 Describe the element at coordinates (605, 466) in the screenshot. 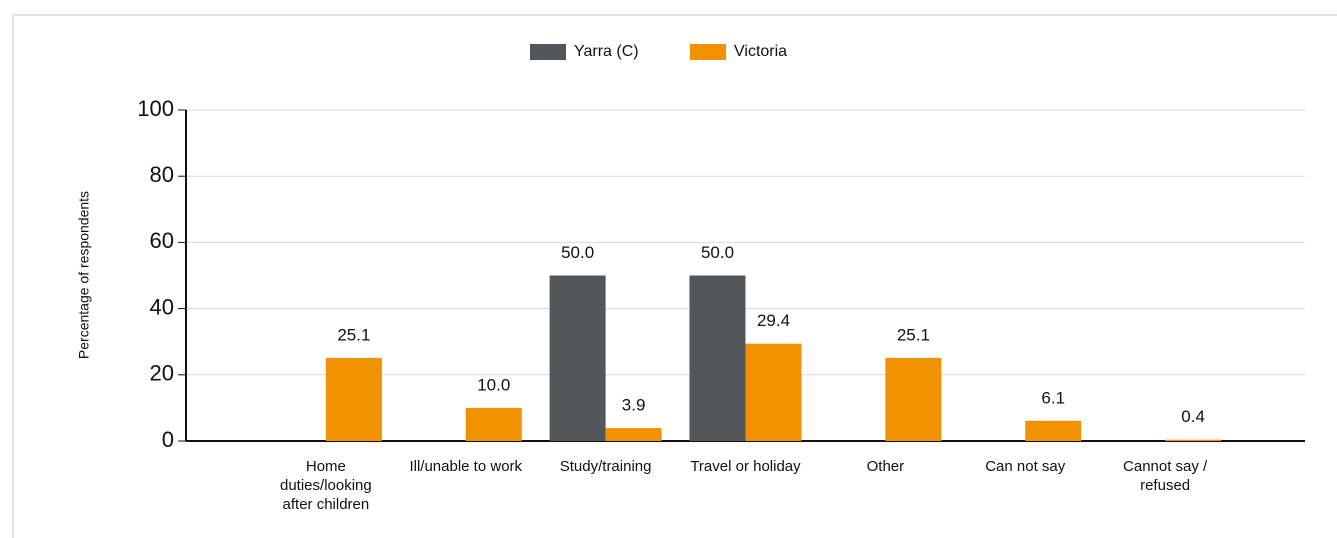

I see `x-tick-label: Study/training` at that location.